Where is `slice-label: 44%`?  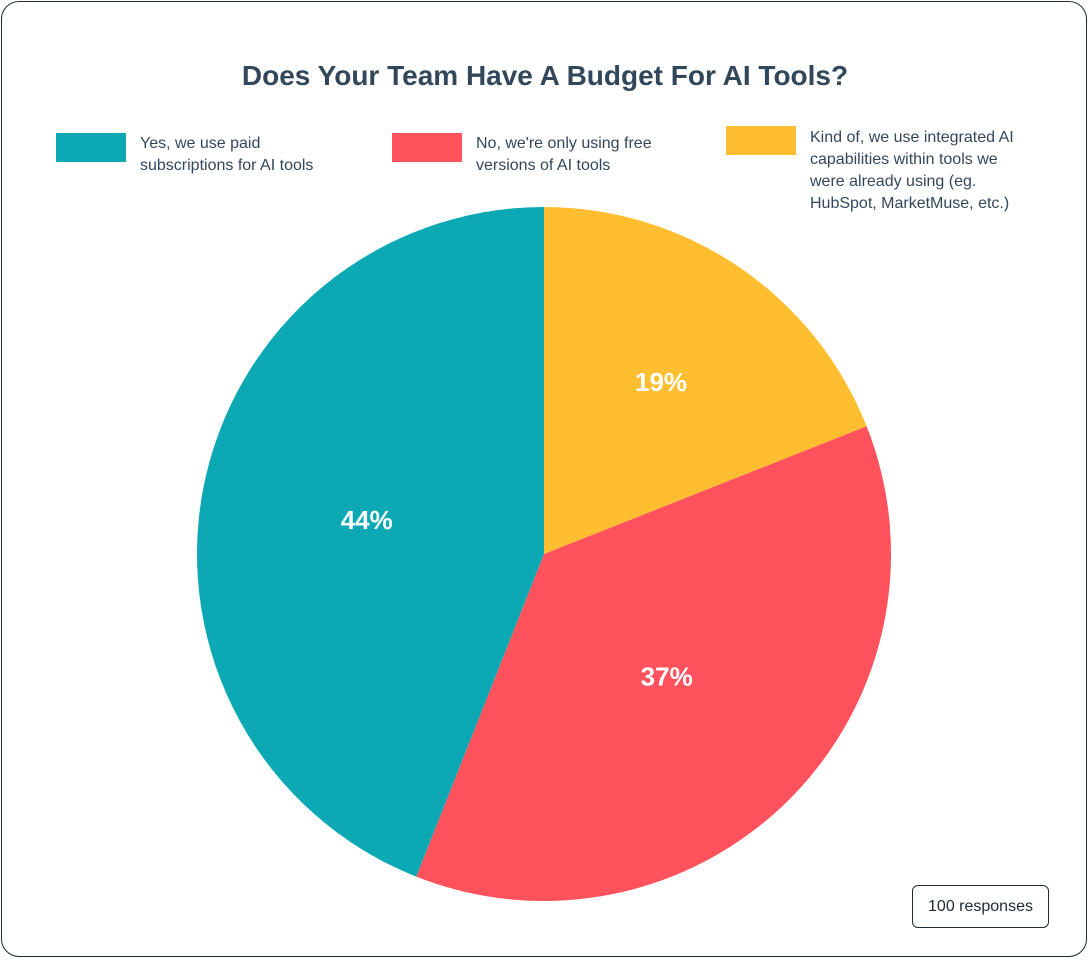 slice-label: 44% is located at coordinates (367, 520).